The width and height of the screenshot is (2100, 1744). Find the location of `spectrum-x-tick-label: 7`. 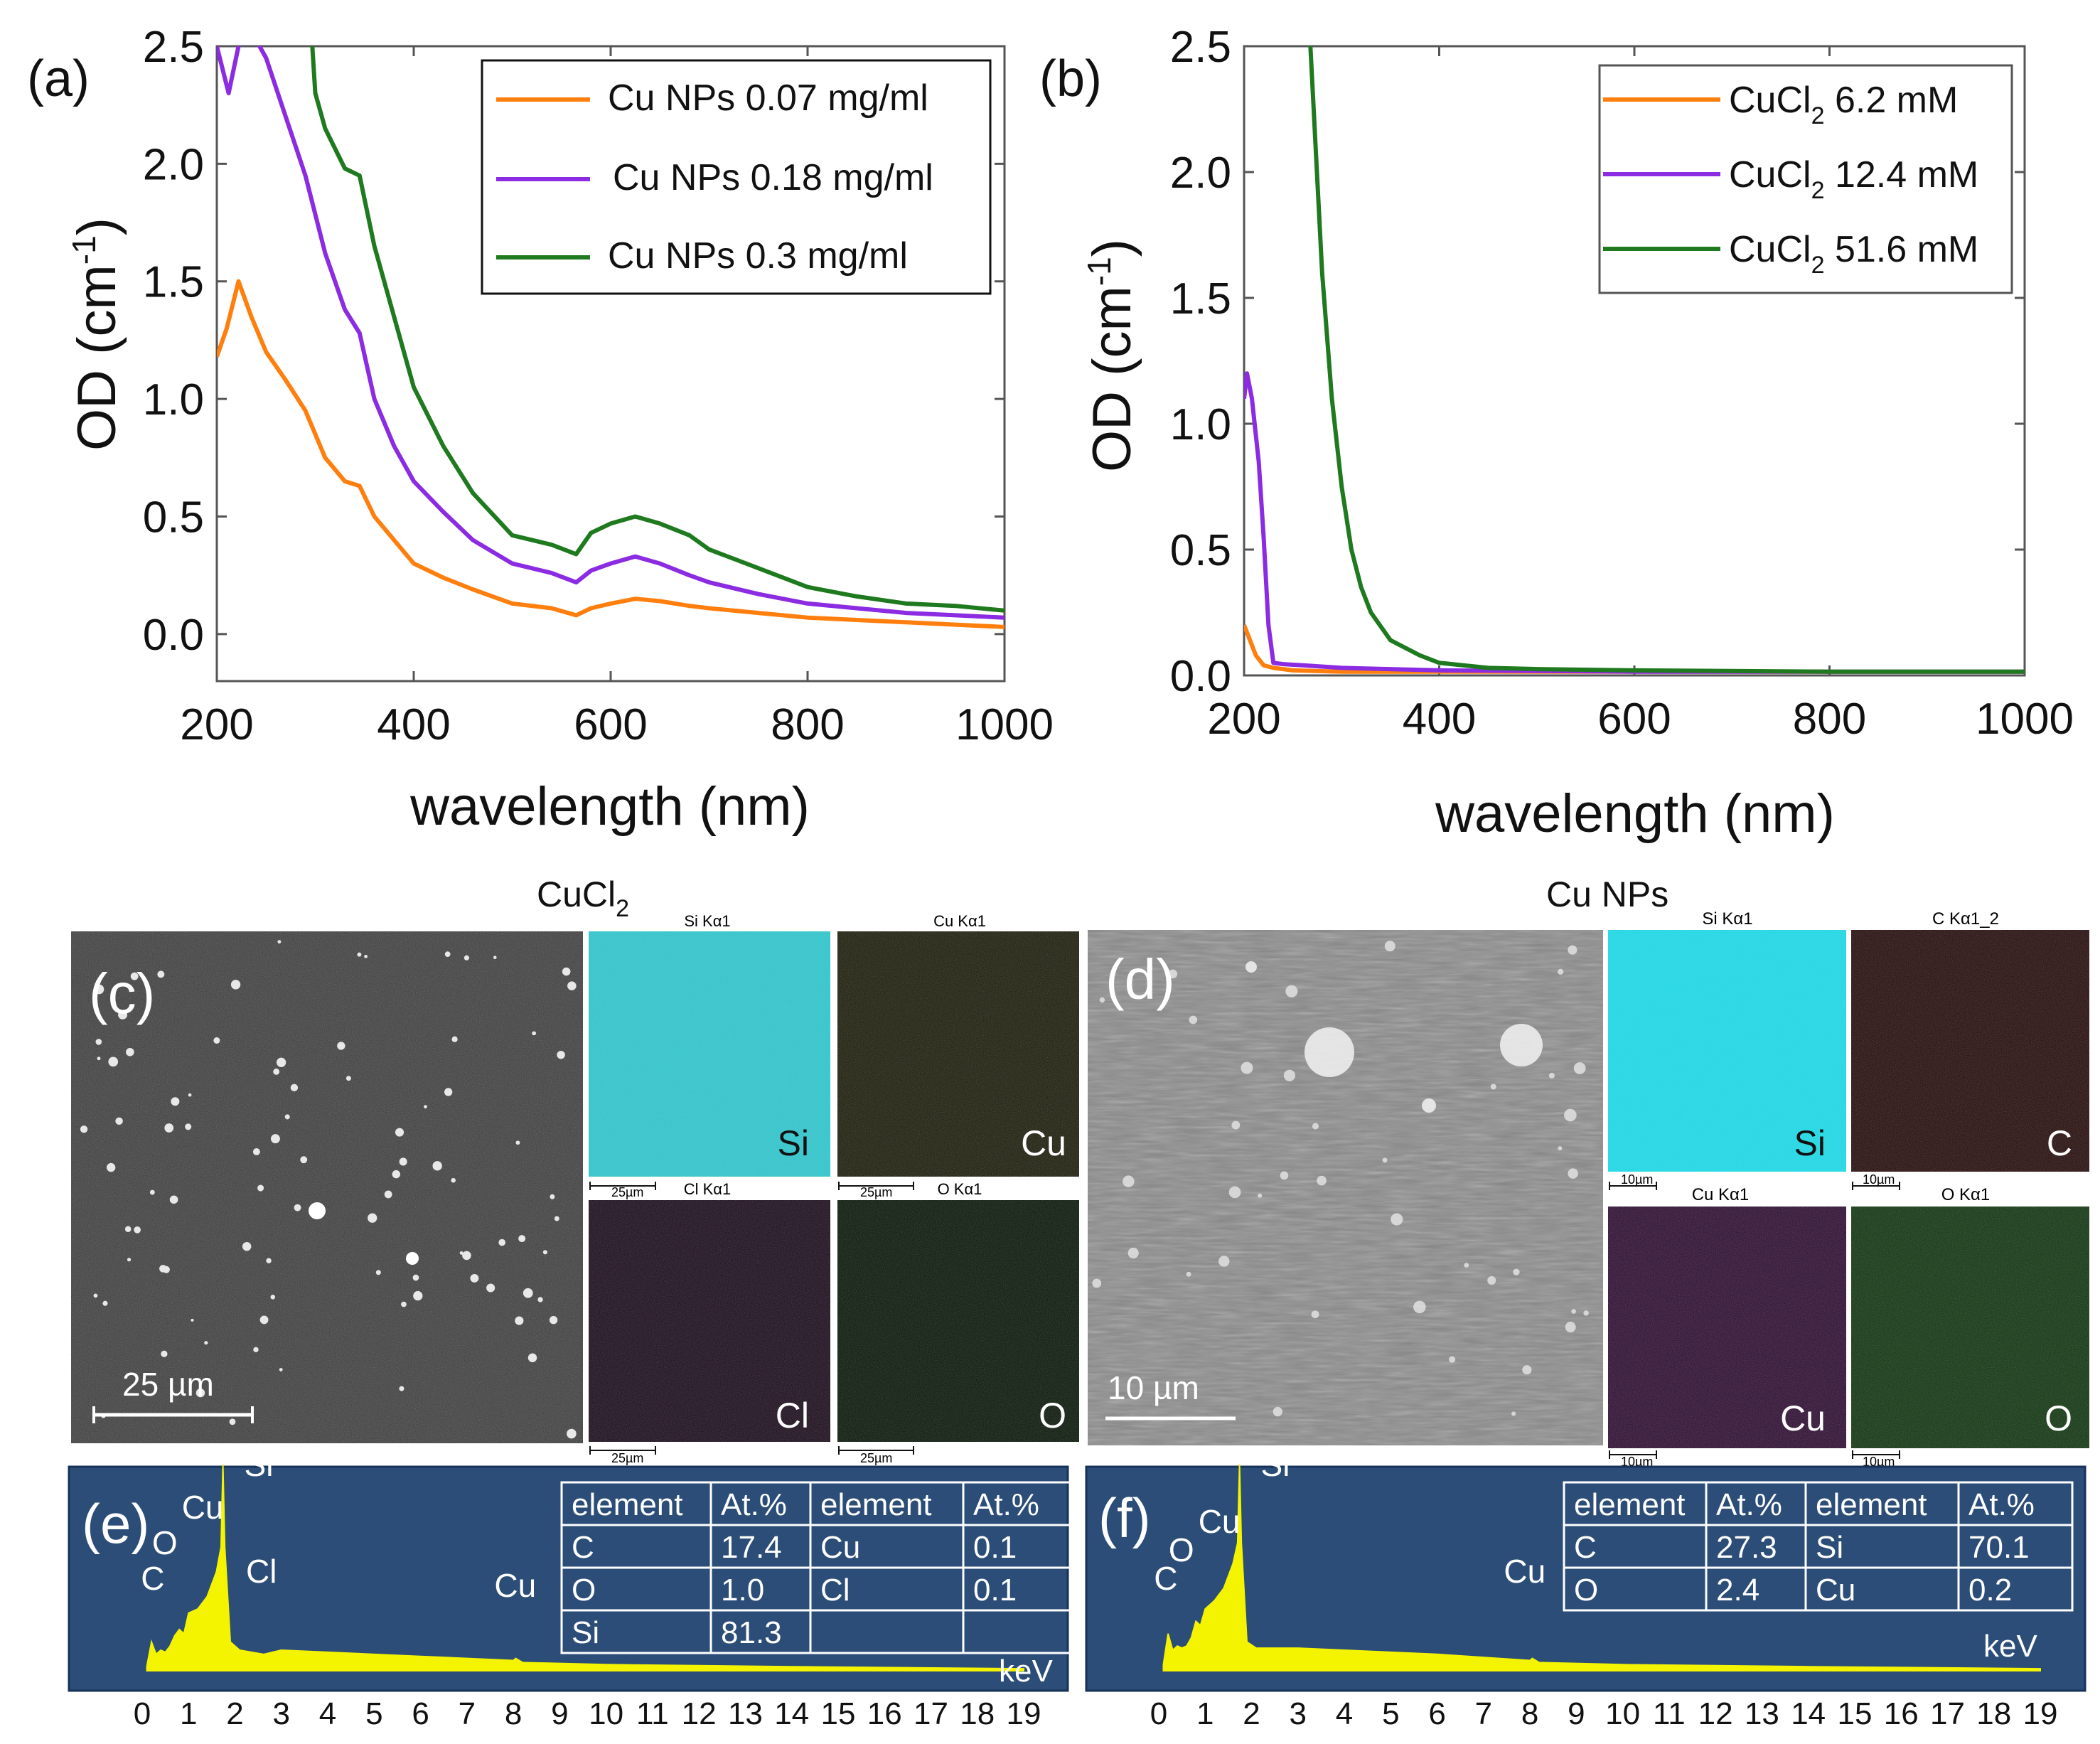

spectrum-x-tick-label: 7 is located at coordinates (1483, 1713).